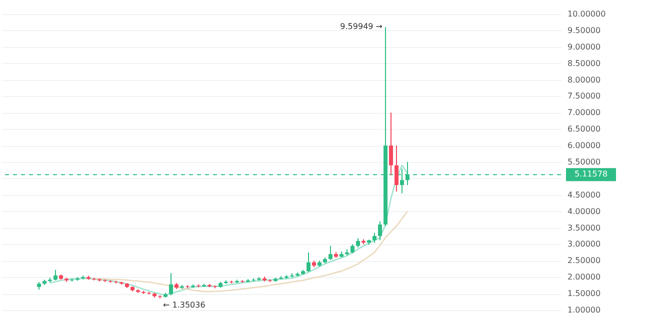 The image size is (650, 320). Describe the element at coordinates (584, 261) in the screenshot. I see `y-tick-label: 2.50000` at that location.